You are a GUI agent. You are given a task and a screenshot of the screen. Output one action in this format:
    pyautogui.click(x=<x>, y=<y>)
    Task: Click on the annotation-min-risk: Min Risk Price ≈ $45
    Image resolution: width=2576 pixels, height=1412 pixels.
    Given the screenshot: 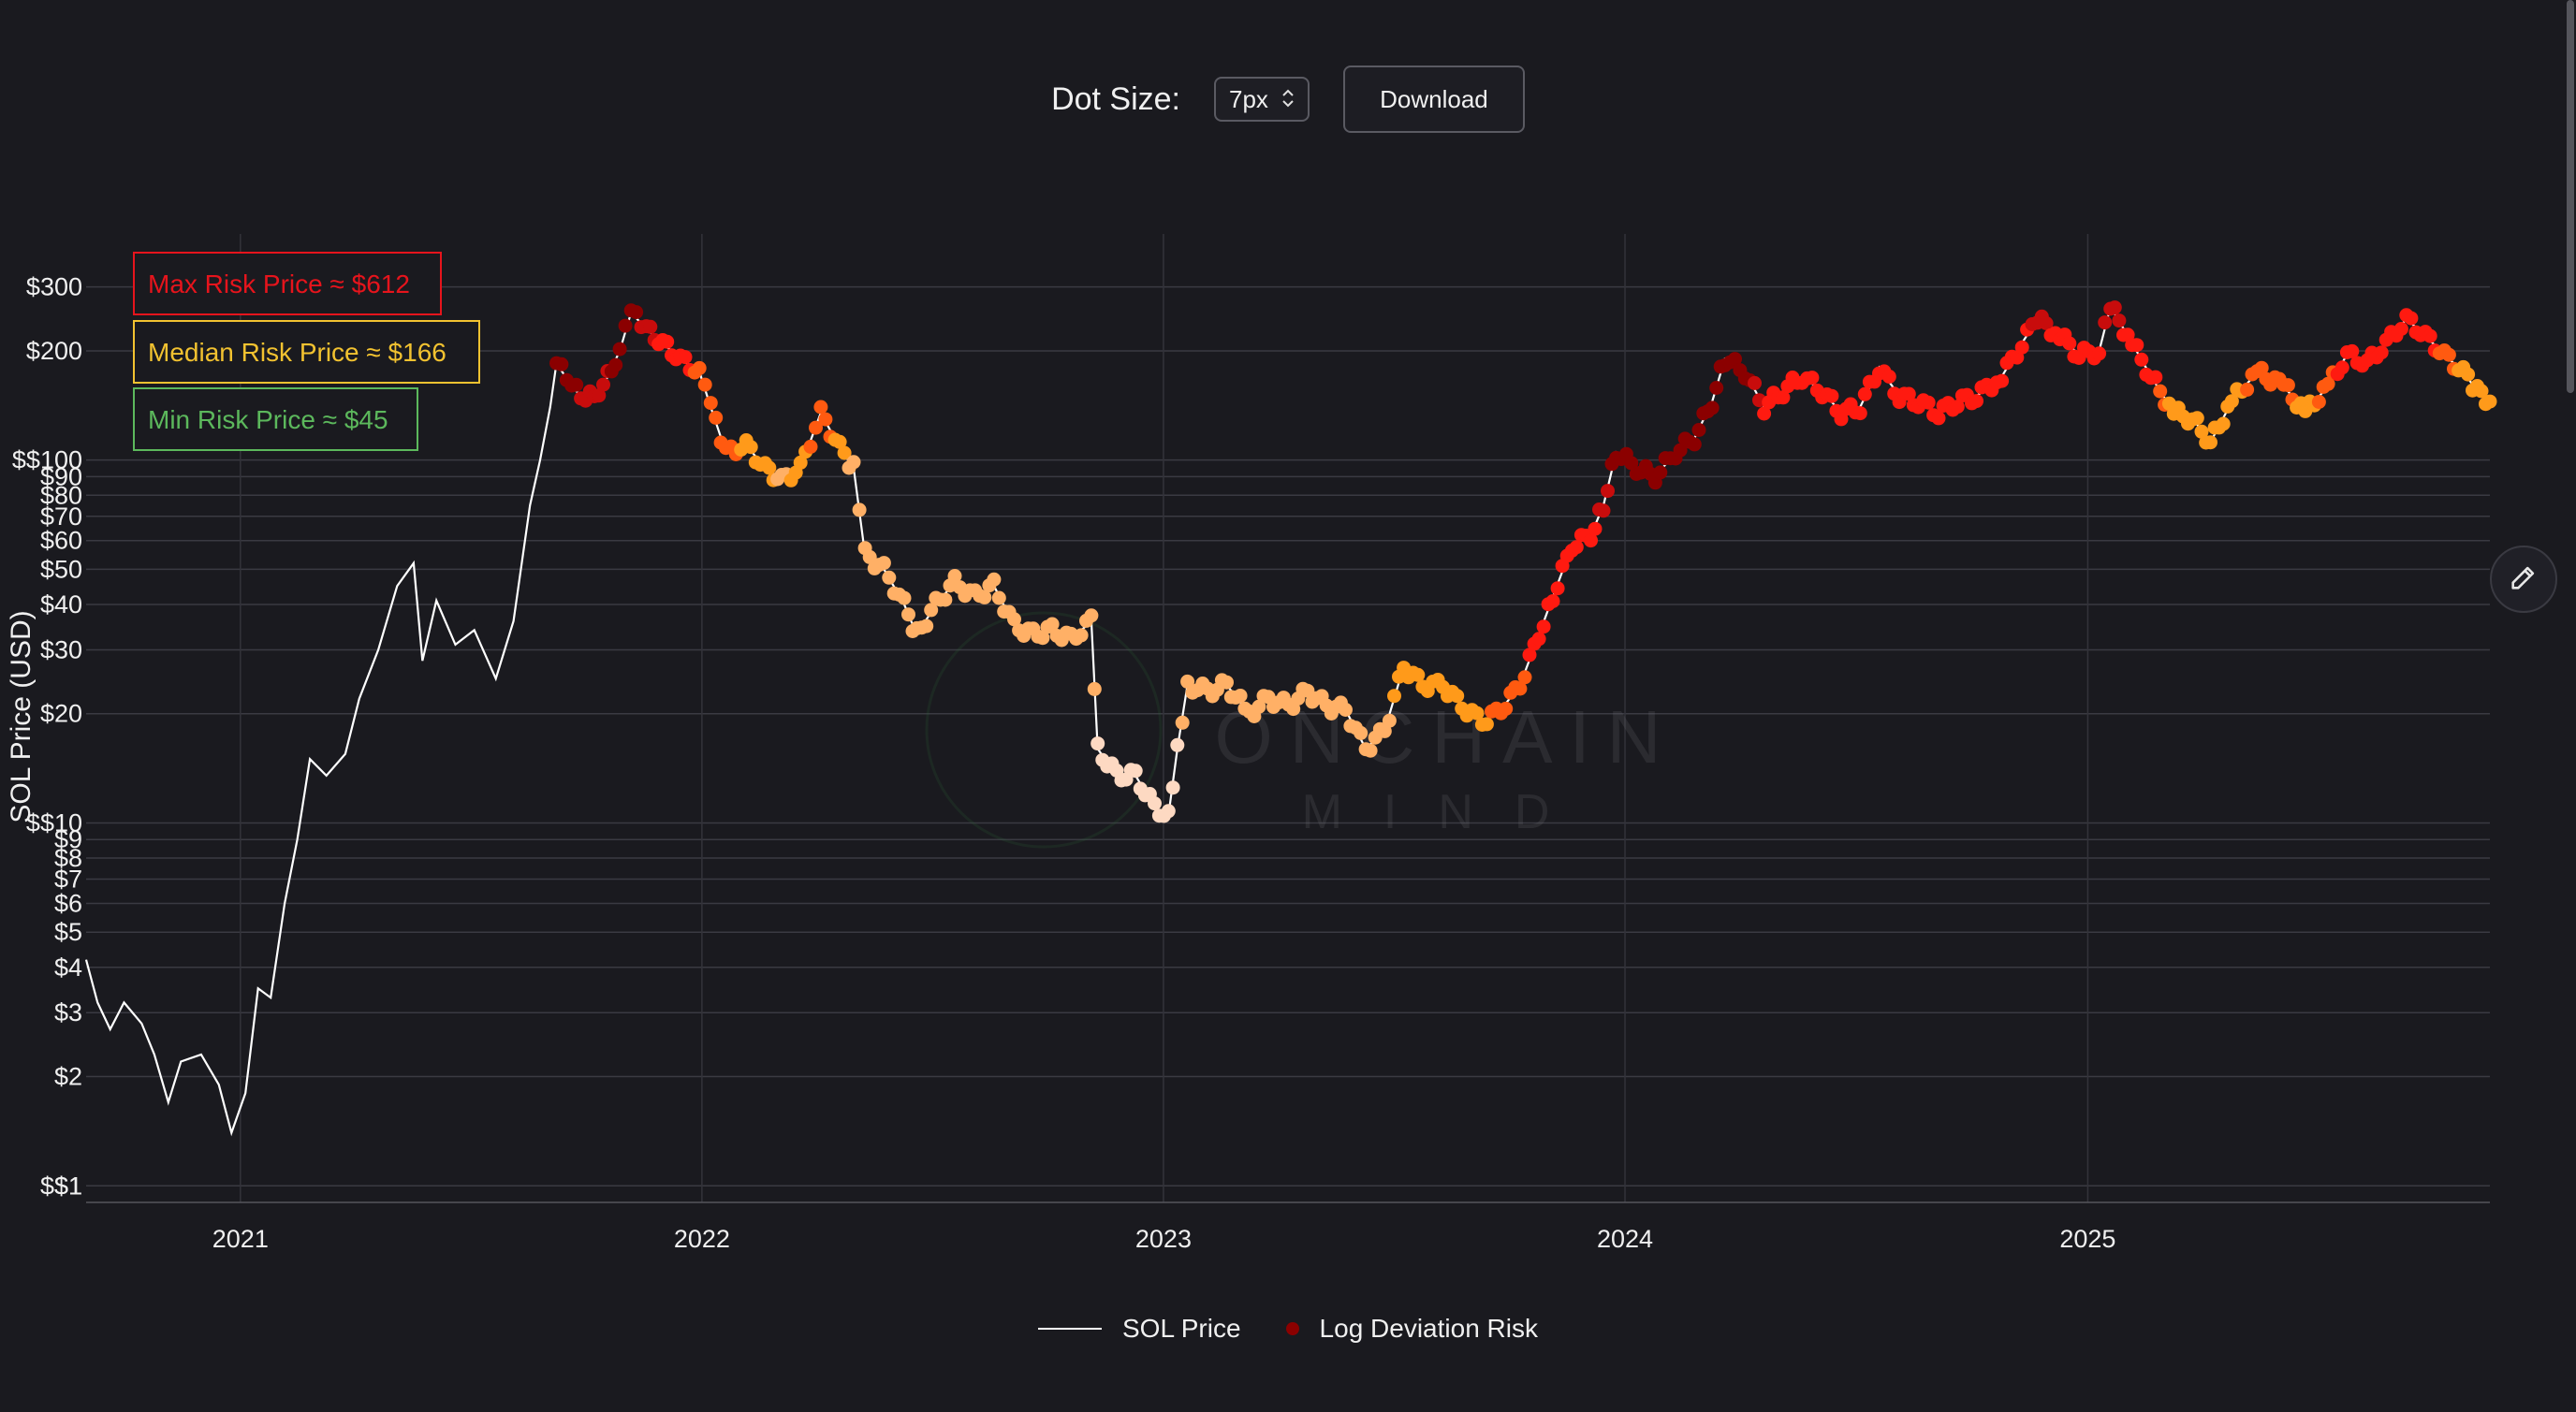 What is the action you would take?
    pyautogui.click(x=275, y=419)
    